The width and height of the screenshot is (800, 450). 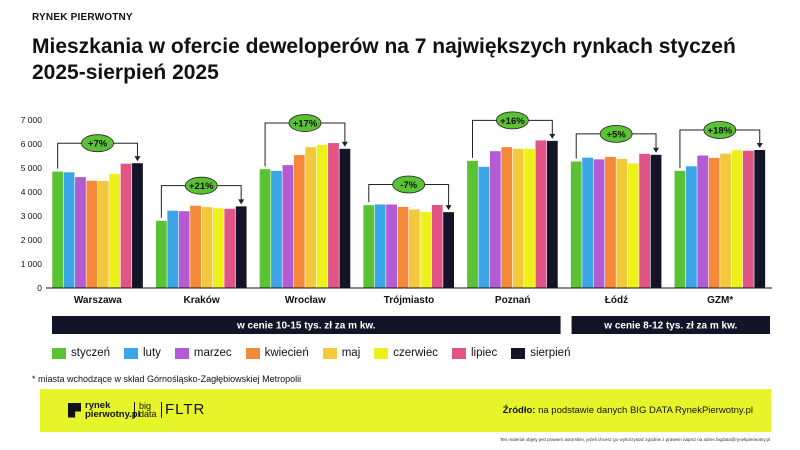 What do you see at coordinates (90, 353) in the screenshot?
I see `legend-label: styczeń` at bounding box center [90, 353].